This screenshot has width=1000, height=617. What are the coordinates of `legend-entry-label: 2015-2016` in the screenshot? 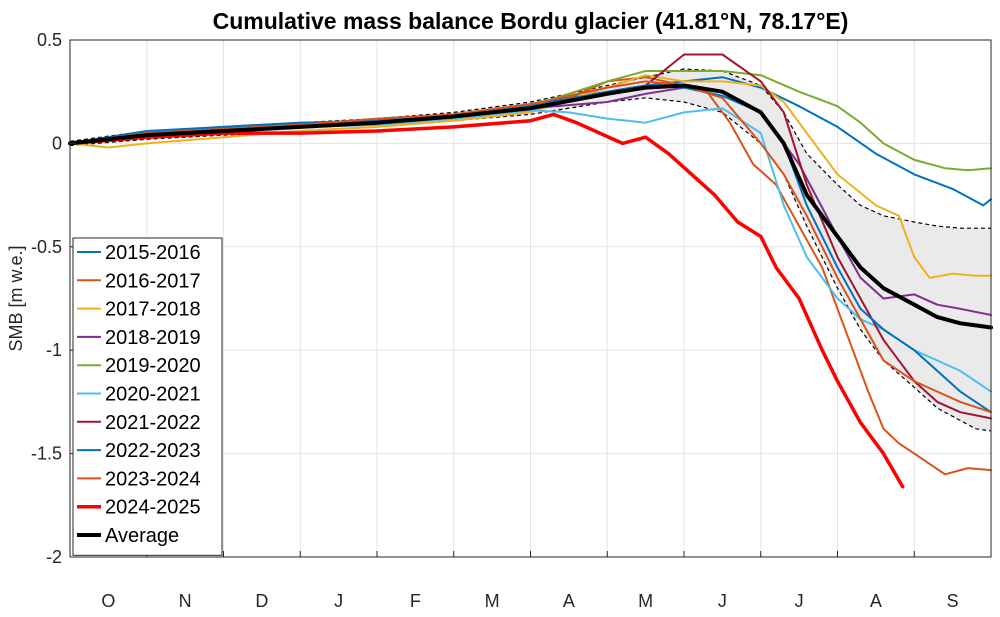 It's located at (153, 253).